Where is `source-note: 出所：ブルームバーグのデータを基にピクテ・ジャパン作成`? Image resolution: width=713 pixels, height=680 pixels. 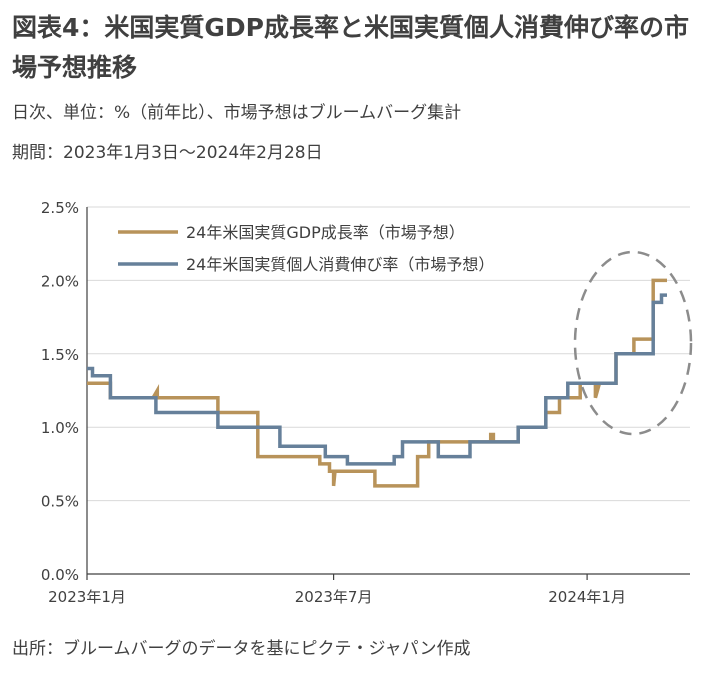
source-note: 出所：ブルームバーグのデータを基にピクテ・ジャパン作成 is located at coordinates (241, 649).